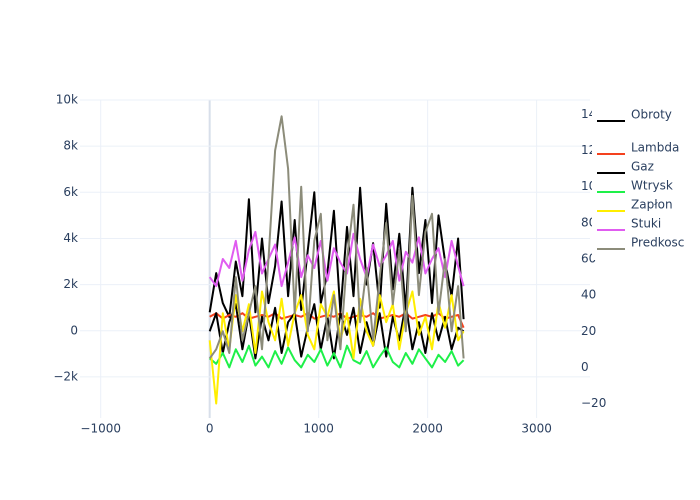  I want to click on legend-label: Gaz, so click(642, 167).